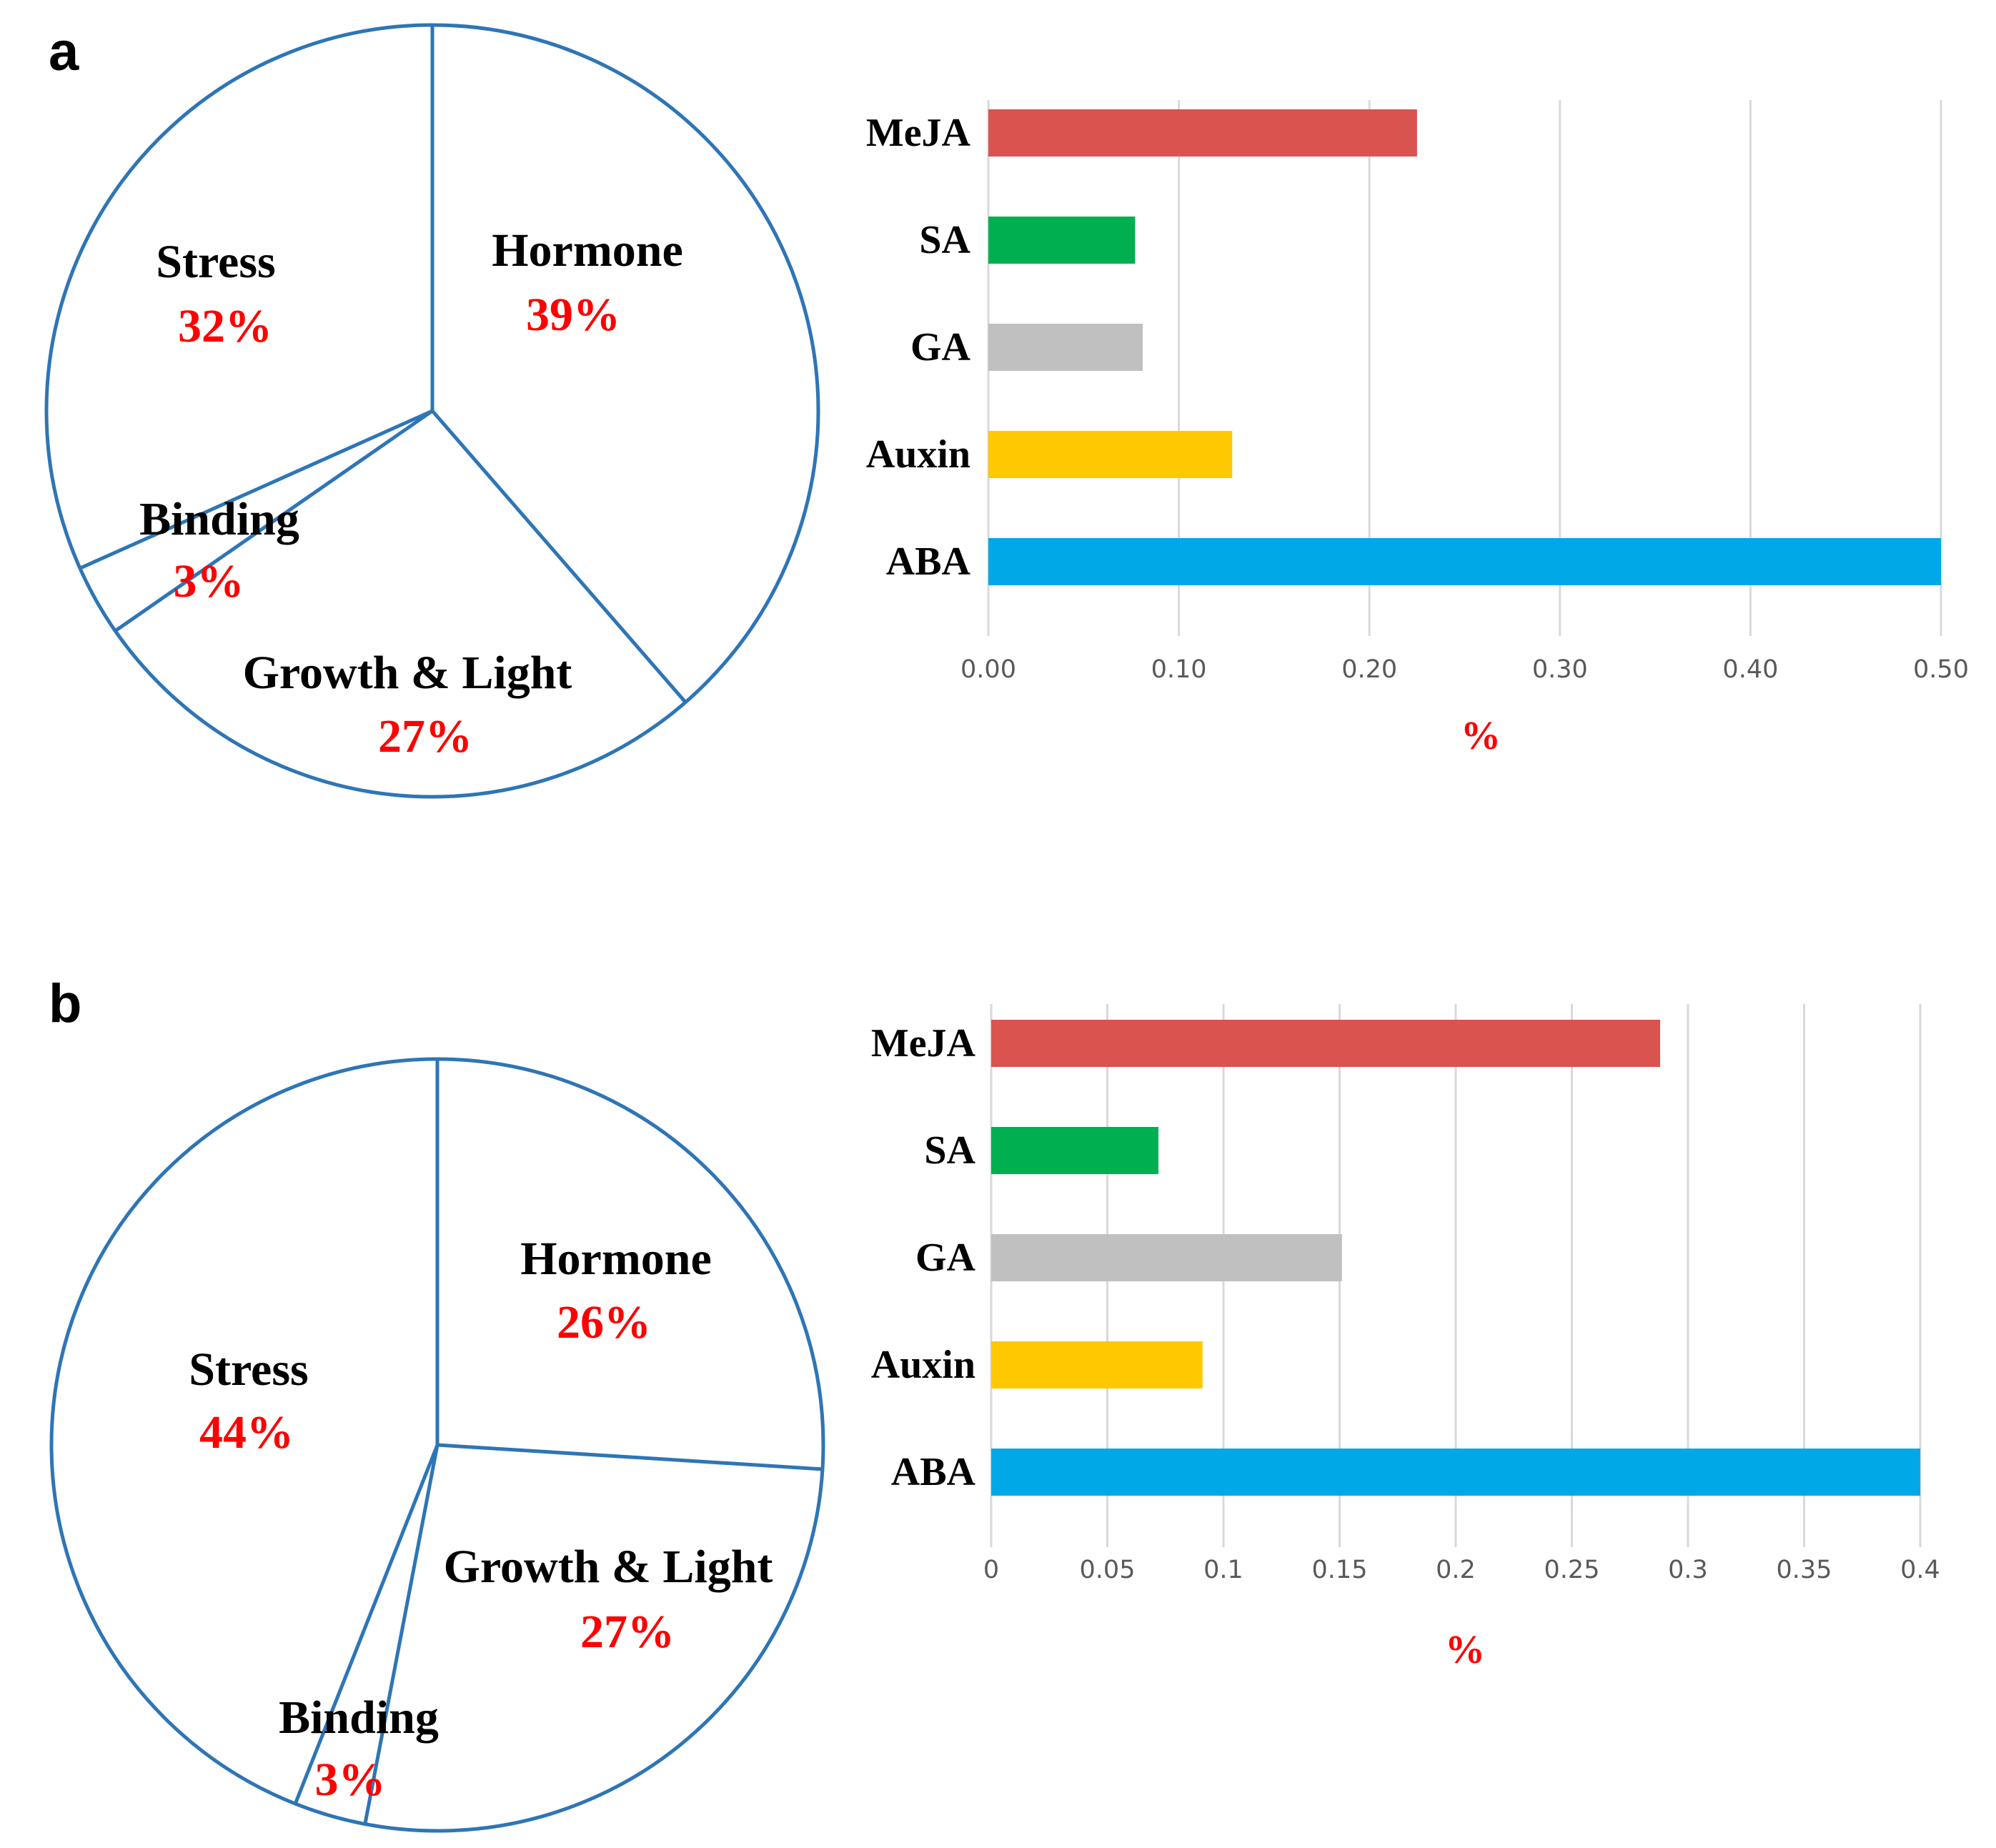 This screenshot has height=1848, width=1996. Describe the element at coordinates (941, 347) in the screenshot. I see `bar-a-category-ga: GA` at that location.